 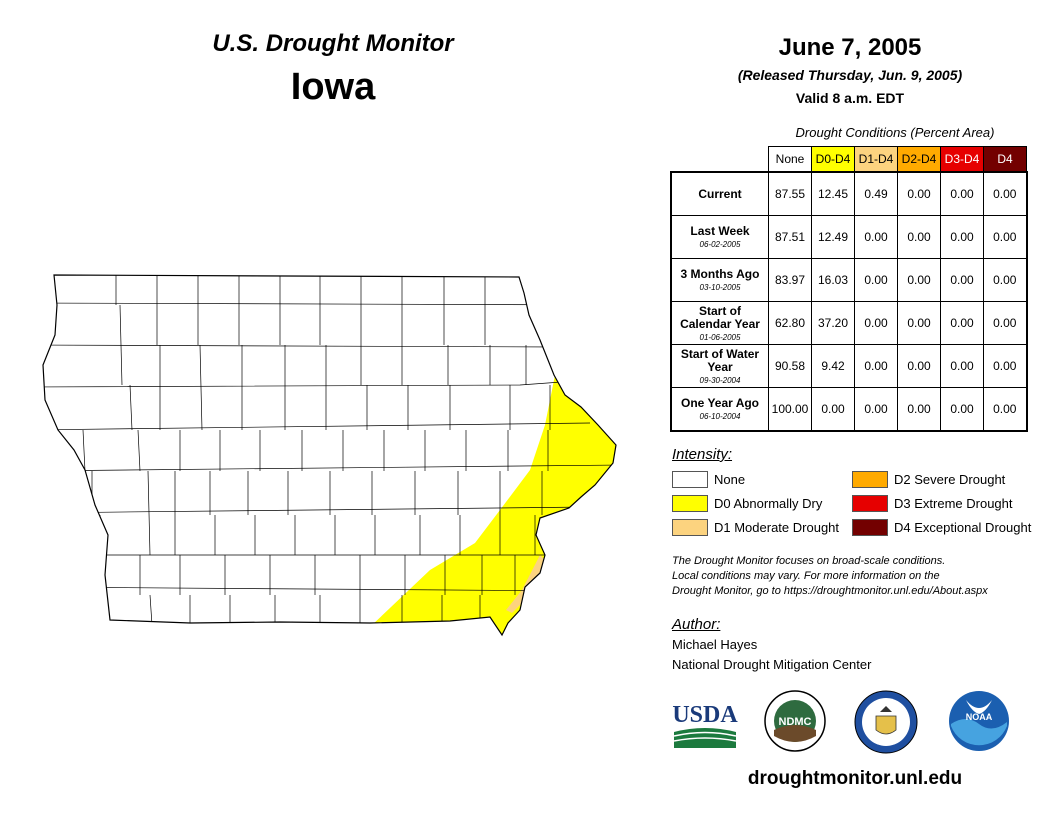 I want to click on legend-item-none: None, so click(x=708, y=479).